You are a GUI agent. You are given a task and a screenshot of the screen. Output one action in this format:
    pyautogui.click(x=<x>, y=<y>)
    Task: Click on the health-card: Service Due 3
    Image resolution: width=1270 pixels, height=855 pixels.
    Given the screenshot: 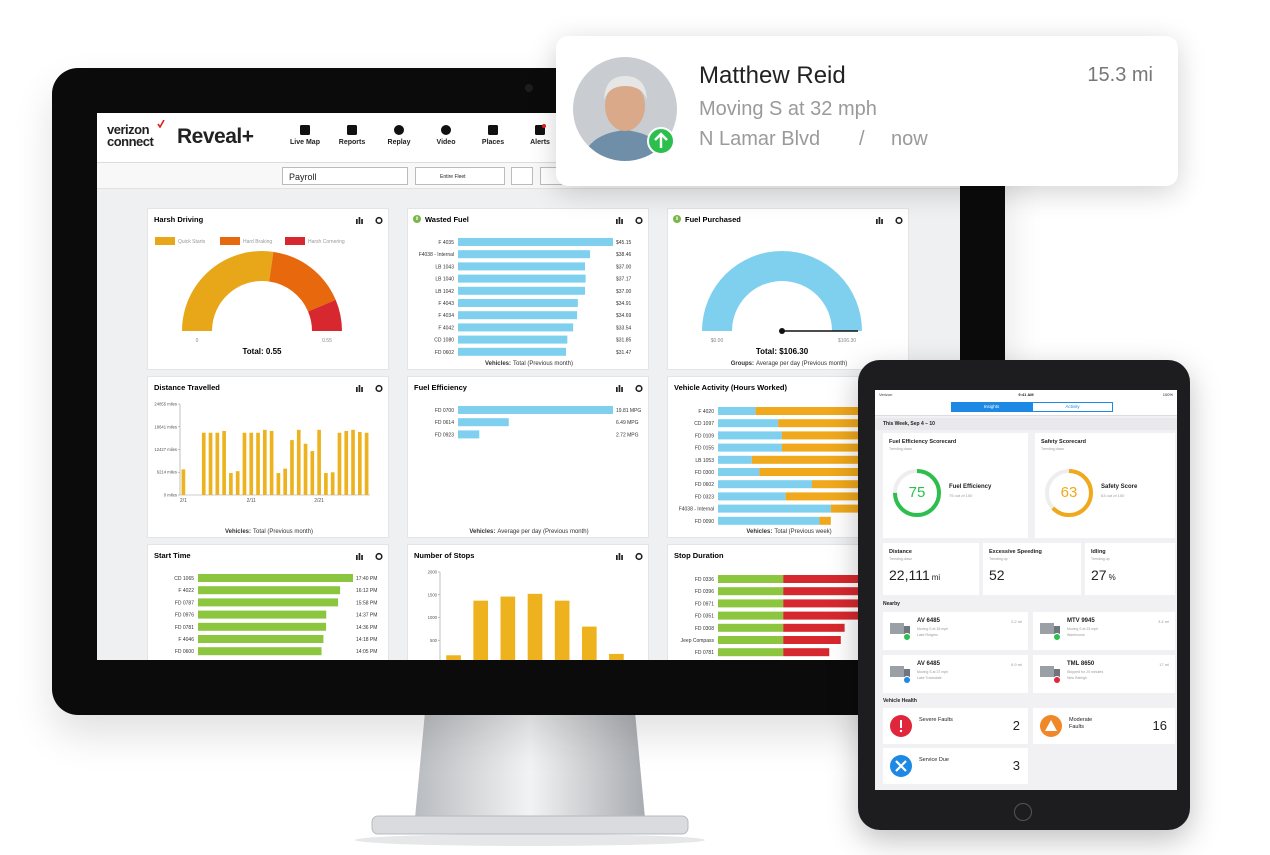 What is the action you would take?
    pyautogui.click(x=955, y=766)
    